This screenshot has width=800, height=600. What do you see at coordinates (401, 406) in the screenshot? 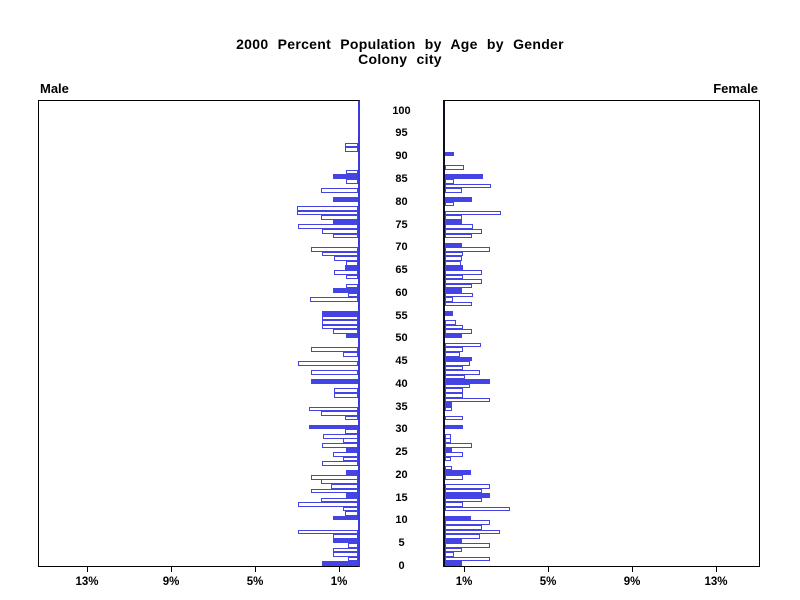
I see `age-tick-label-35: 35` at bounding box center [401, 406].